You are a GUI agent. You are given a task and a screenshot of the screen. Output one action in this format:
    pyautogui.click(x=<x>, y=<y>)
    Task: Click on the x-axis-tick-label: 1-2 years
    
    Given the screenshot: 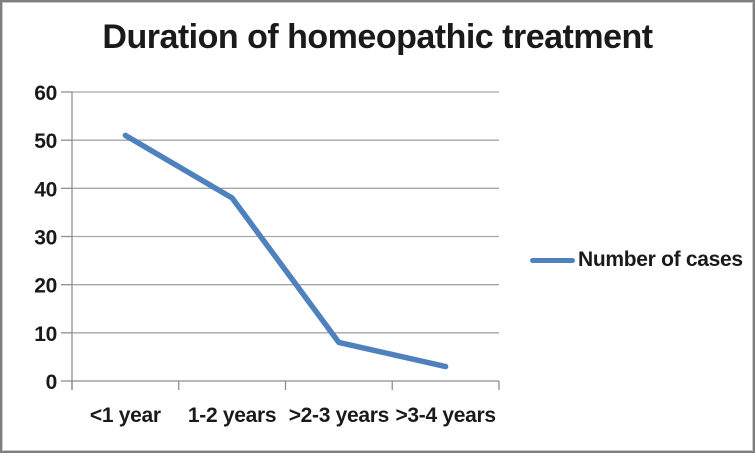 What is the action you would take?
    pyautogui.click(x=232, y=415)
    